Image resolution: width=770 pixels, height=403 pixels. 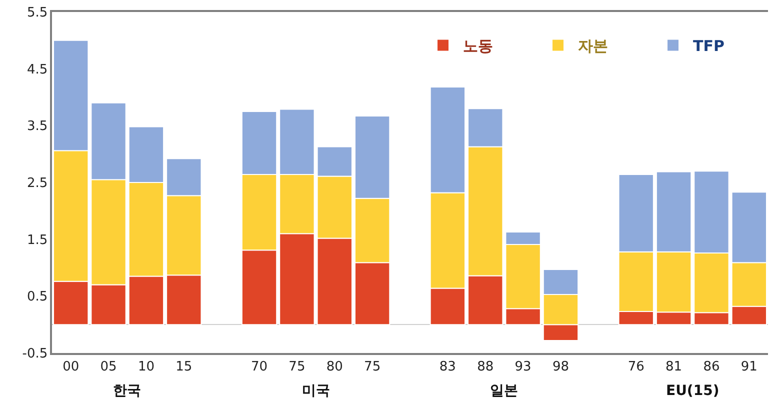 I want to click on x-tick-label: 81, so click(x=674, y=366).